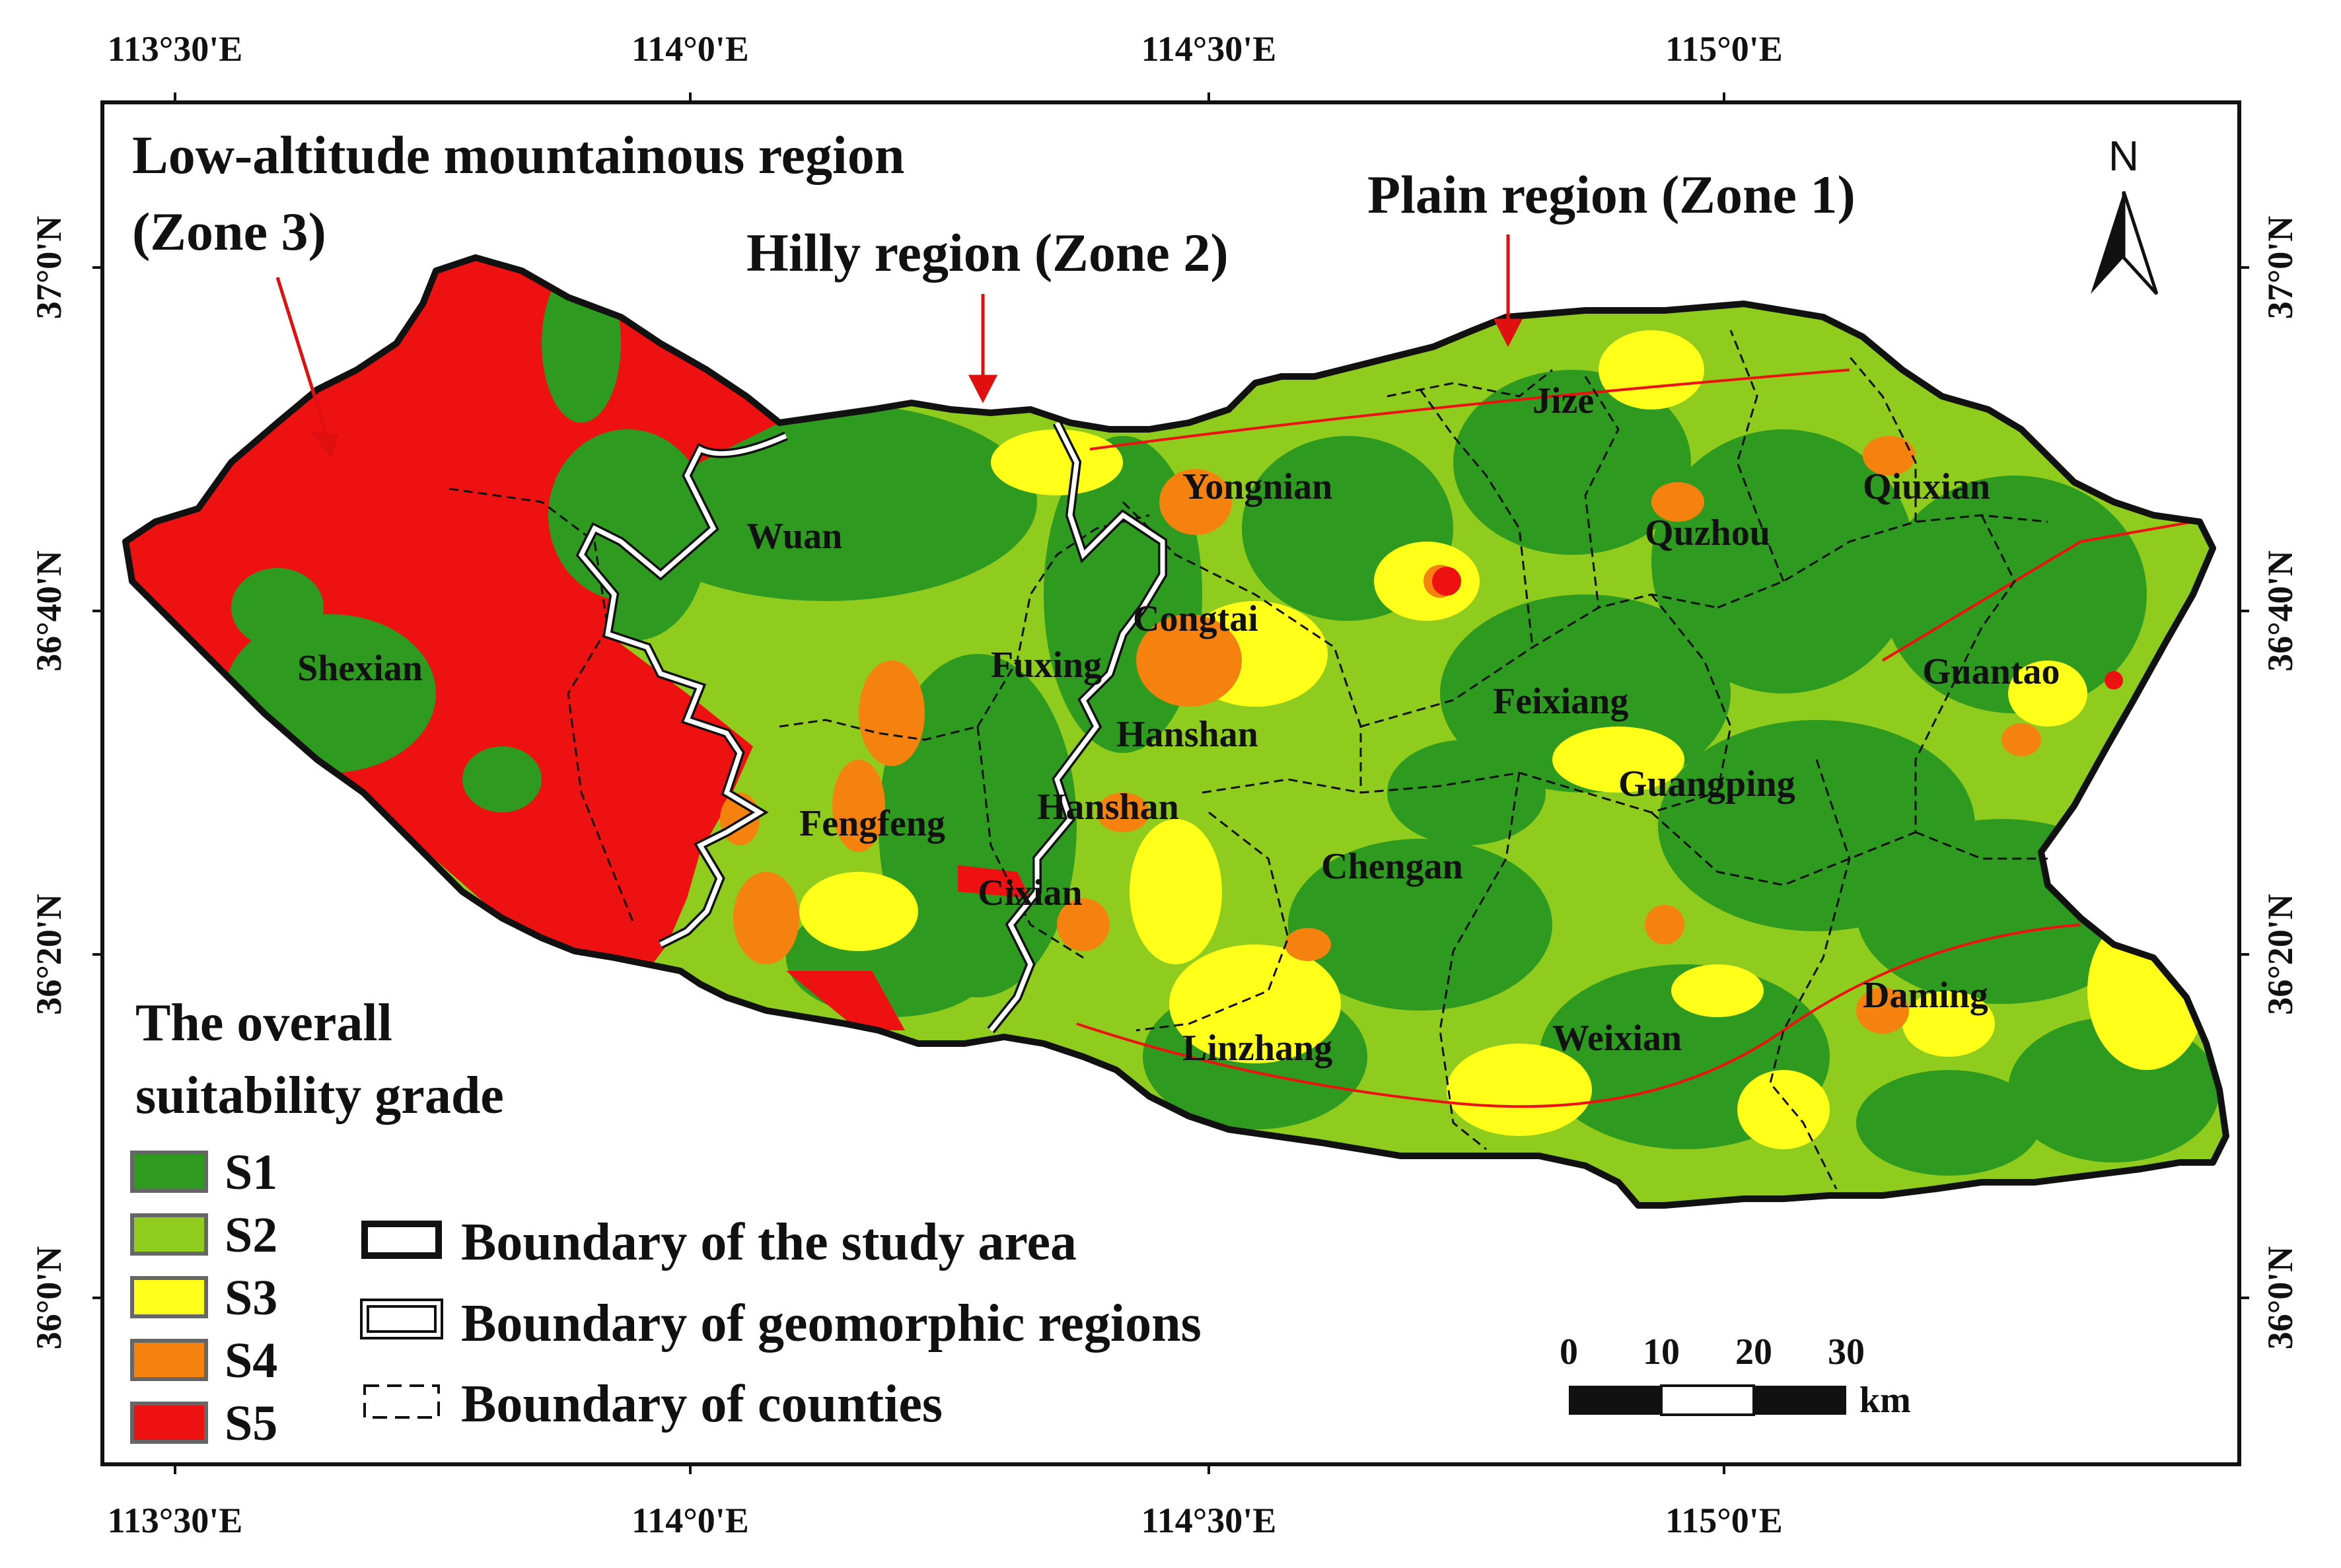 Image resolution: width=2341 pixels, height=1568 pixels. Describe the element at coordinates (1563, 400) in the screenshot. I see `county-label-jize: Jize` at that location.